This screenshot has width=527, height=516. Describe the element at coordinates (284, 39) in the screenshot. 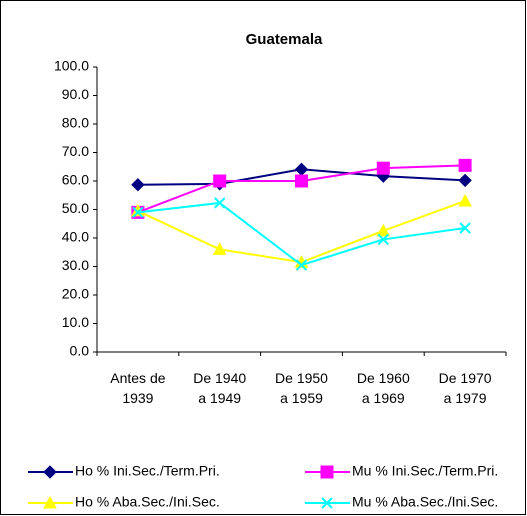

I see `chart-title: Guatemala` at that location.